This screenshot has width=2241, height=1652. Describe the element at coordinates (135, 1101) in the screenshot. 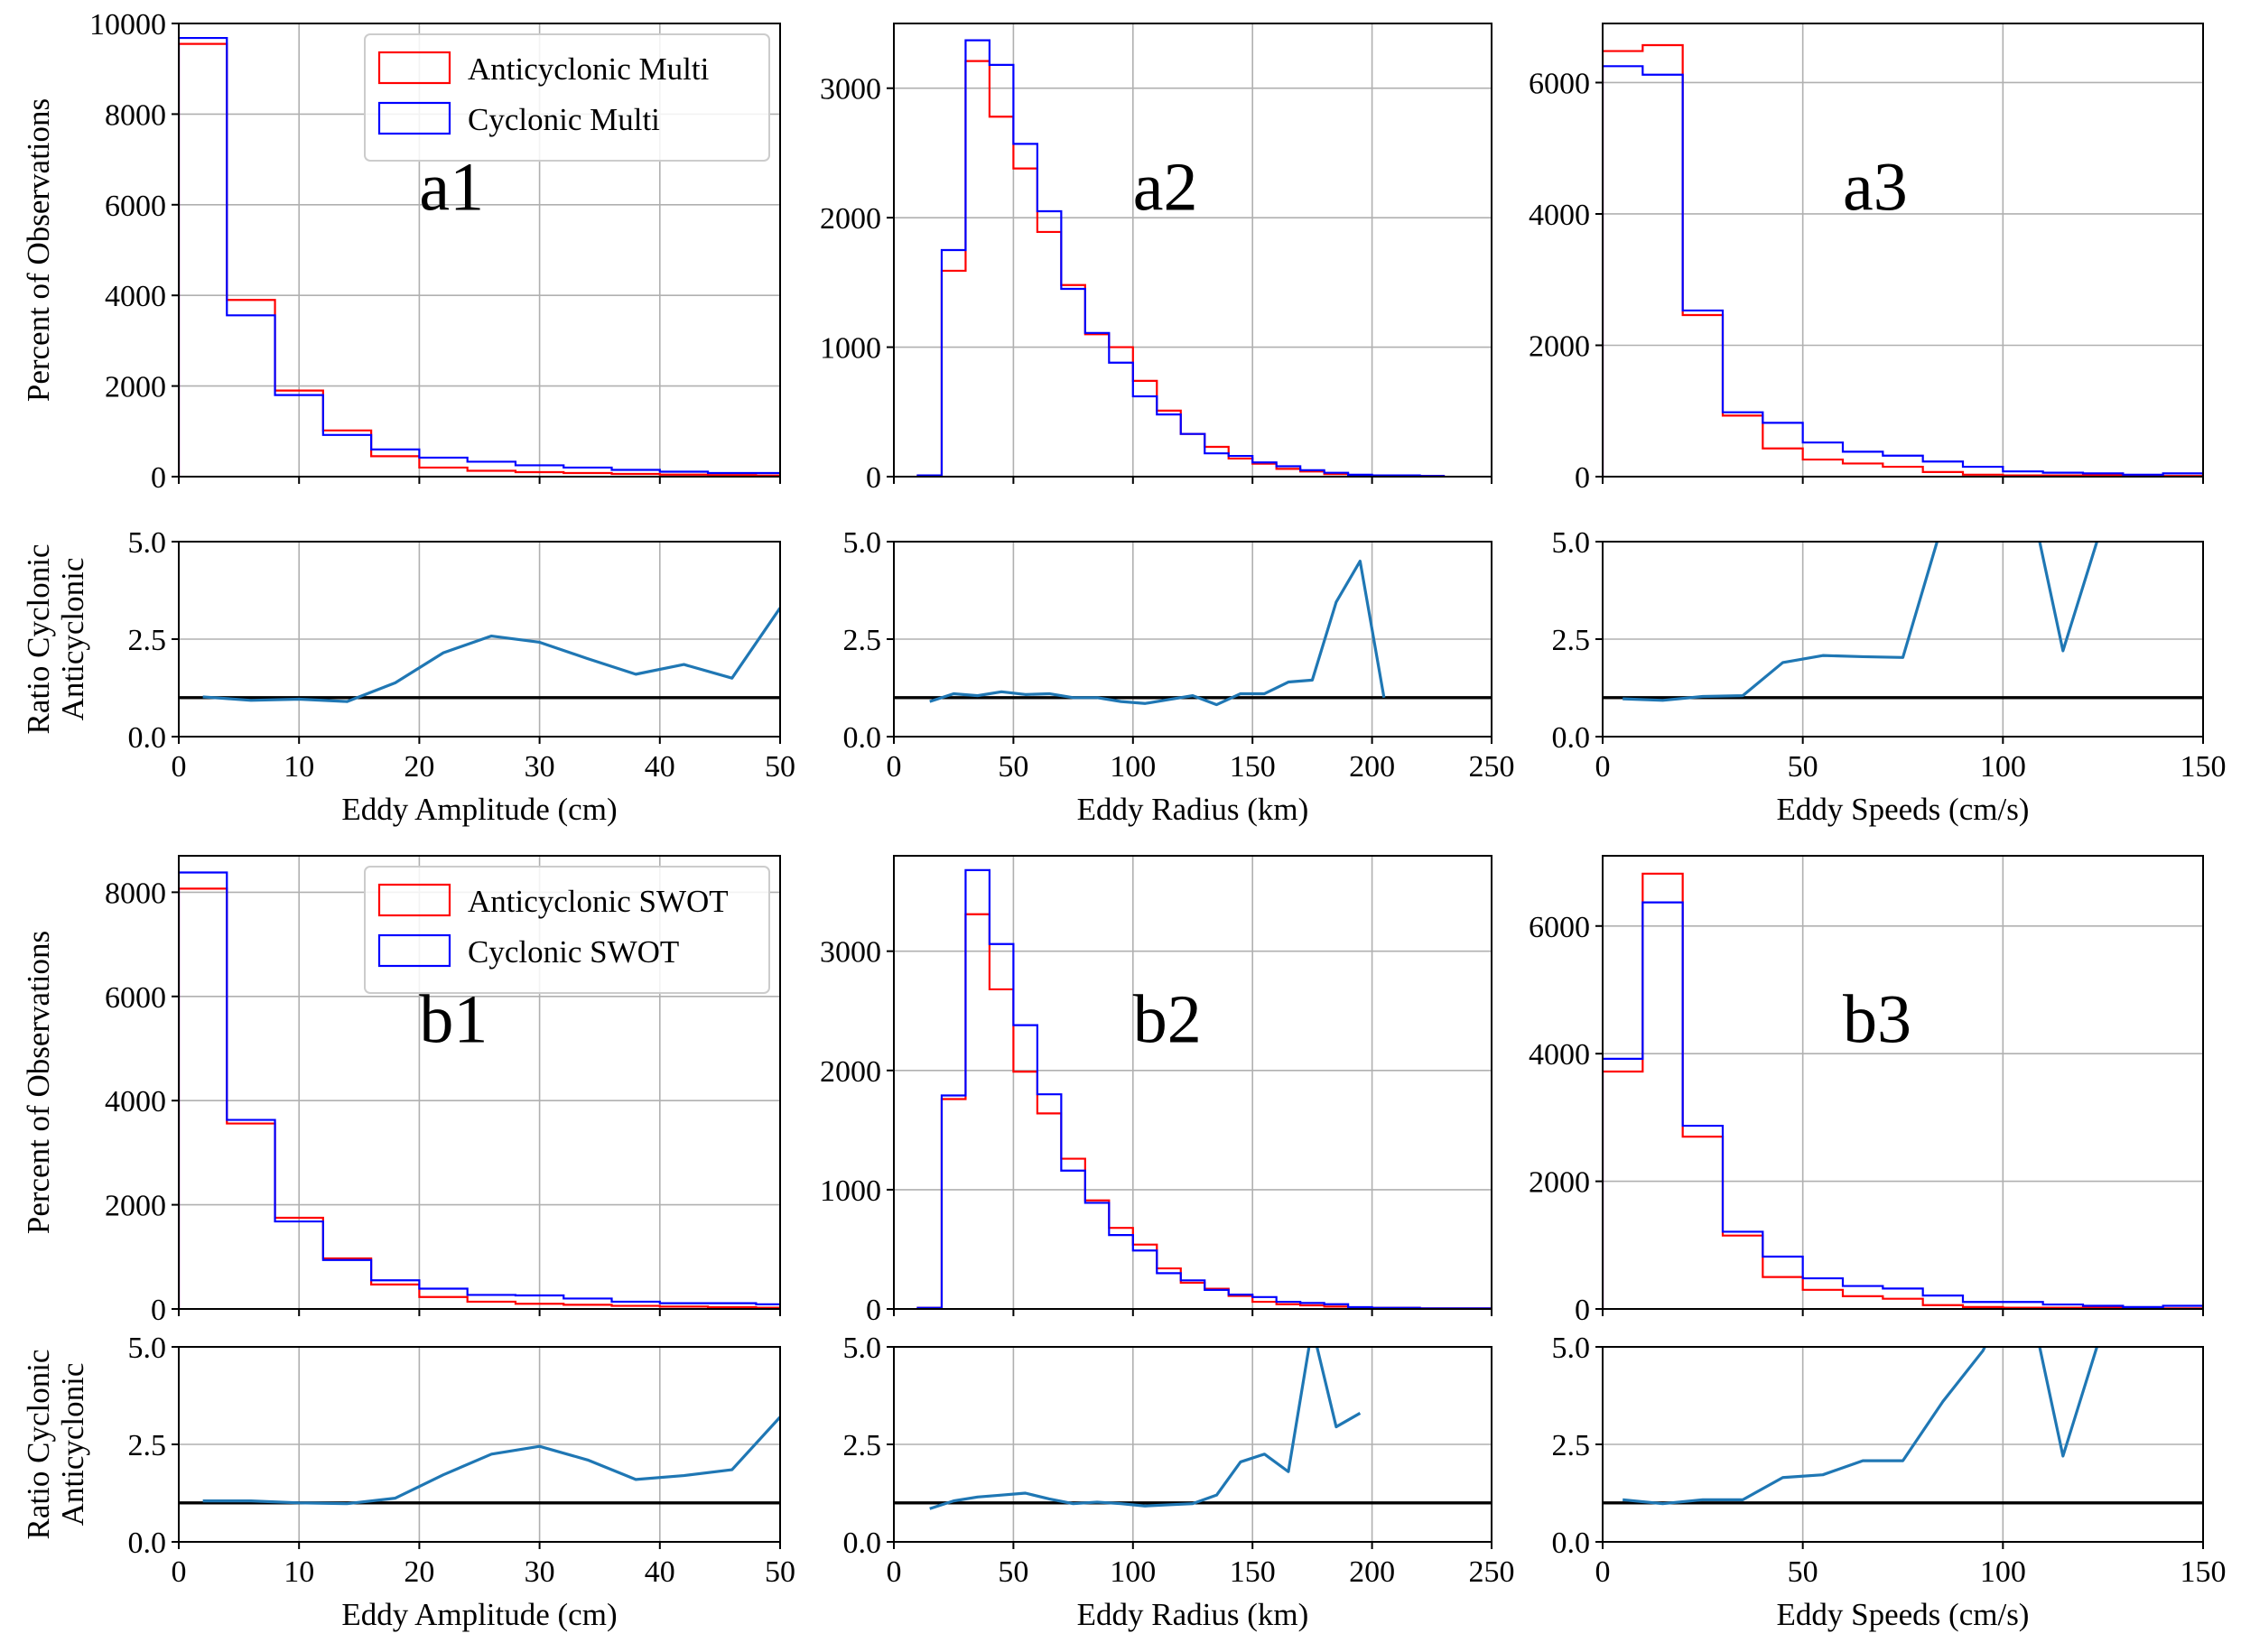

I see `y-tick-label: 4000` at that location.